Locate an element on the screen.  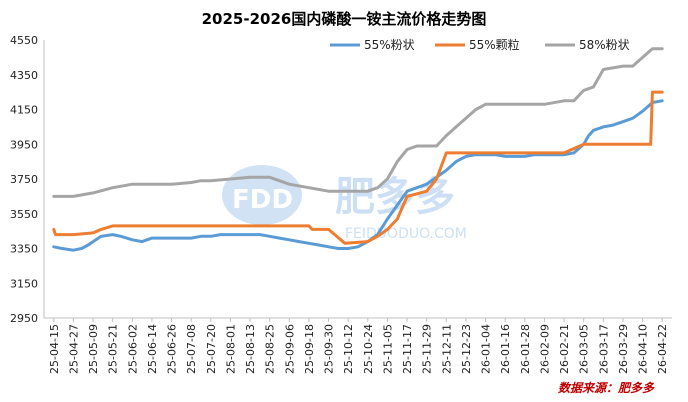
watermark-logo-shape is located at coordinates (262, 195).